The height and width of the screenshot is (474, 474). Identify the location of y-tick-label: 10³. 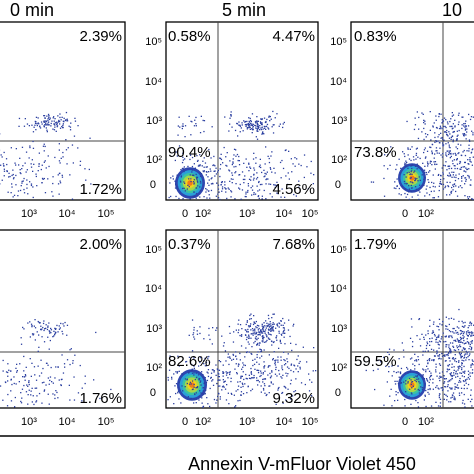
(154, 121).